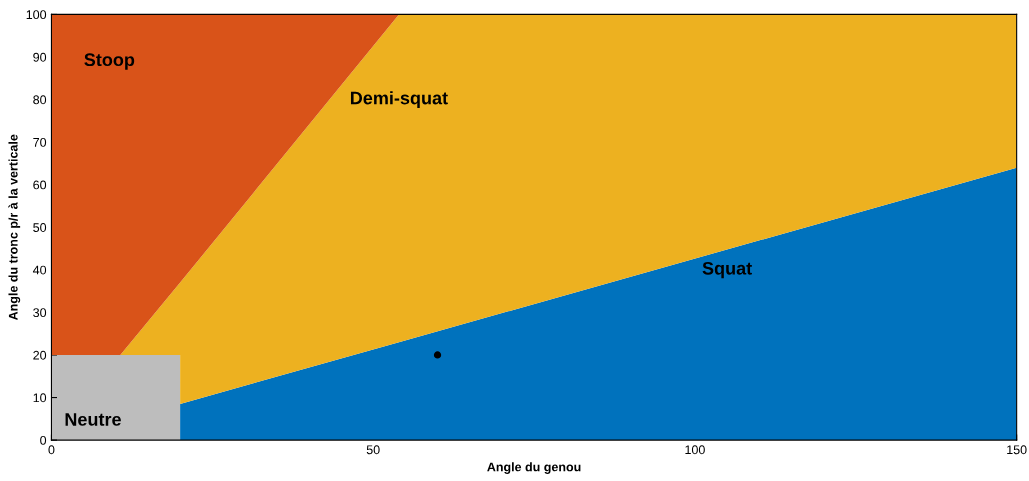 This screenshot has height=481, width=1029. I want to click on y-tick-label: 60, so click(40, 185).